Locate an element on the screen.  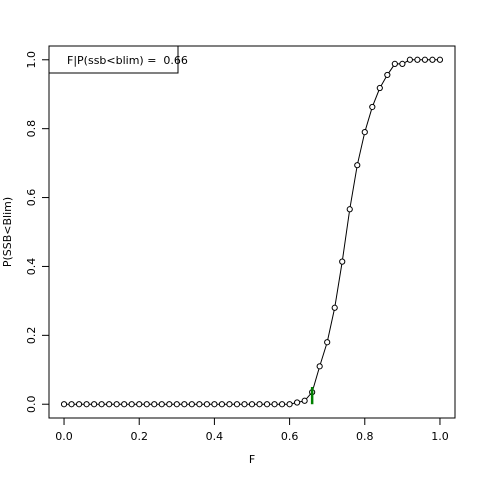
y-tick-label: 0.4 is located at coordinates (31, 267).